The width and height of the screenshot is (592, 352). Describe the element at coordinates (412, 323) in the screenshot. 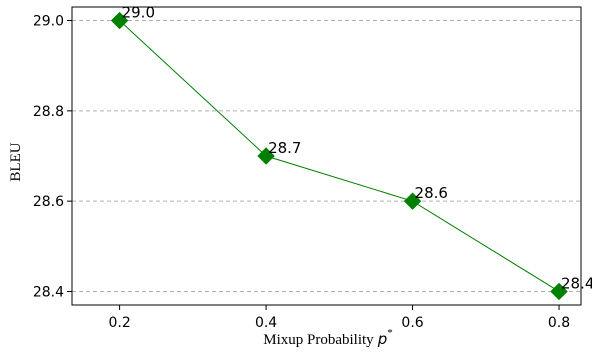

I see `x-tick-label: 0.6` at that location.